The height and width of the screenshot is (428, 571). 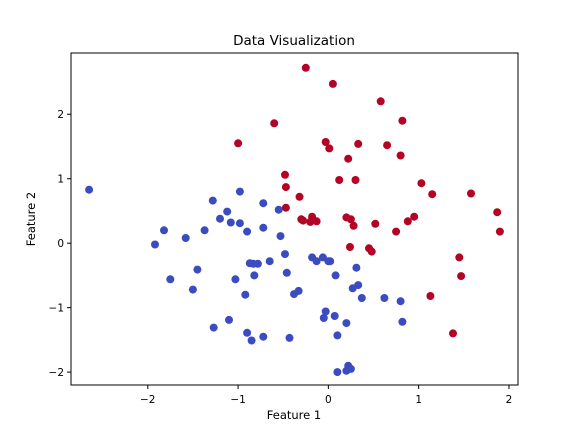 I want to click on y-tick-label: 0, so click(x=60, y=244).